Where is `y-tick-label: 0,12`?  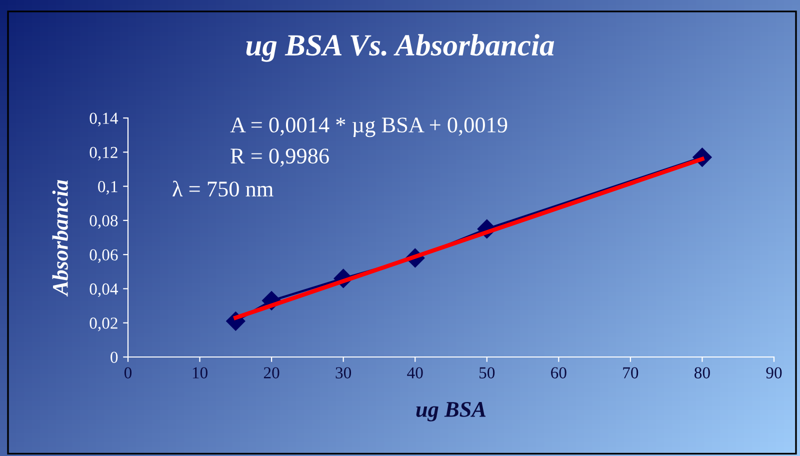
y-tick-label: 0,12 is located at coordinates (104, 153).